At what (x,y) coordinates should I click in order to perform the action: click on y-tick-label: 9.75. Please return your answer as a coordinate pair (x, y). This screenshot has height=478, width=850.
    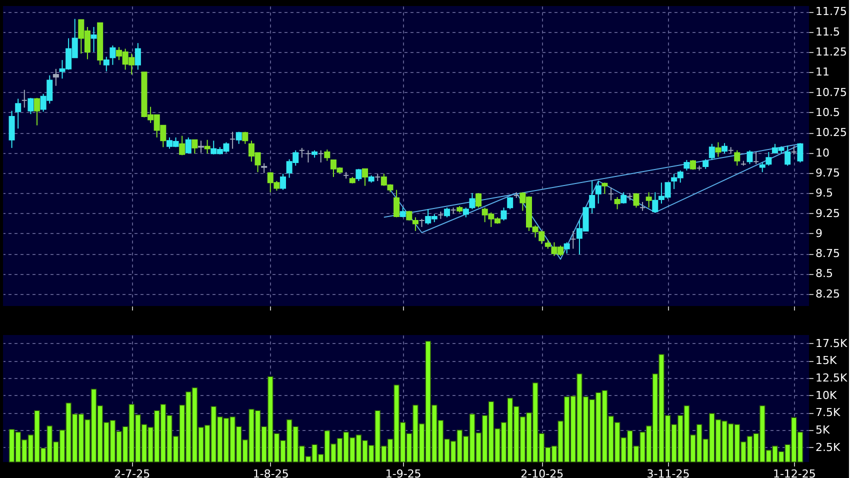
    Looking at the image, I should click on (828, 173).